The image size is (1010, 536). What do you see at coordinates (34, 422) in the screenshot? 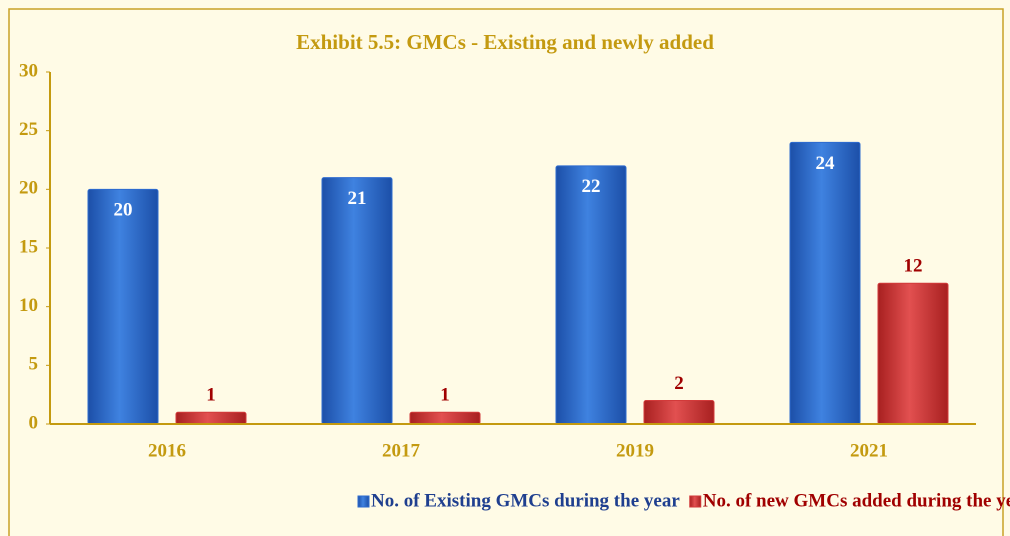
I see `y-tick-label: 0` at bounding box center [34, 422].